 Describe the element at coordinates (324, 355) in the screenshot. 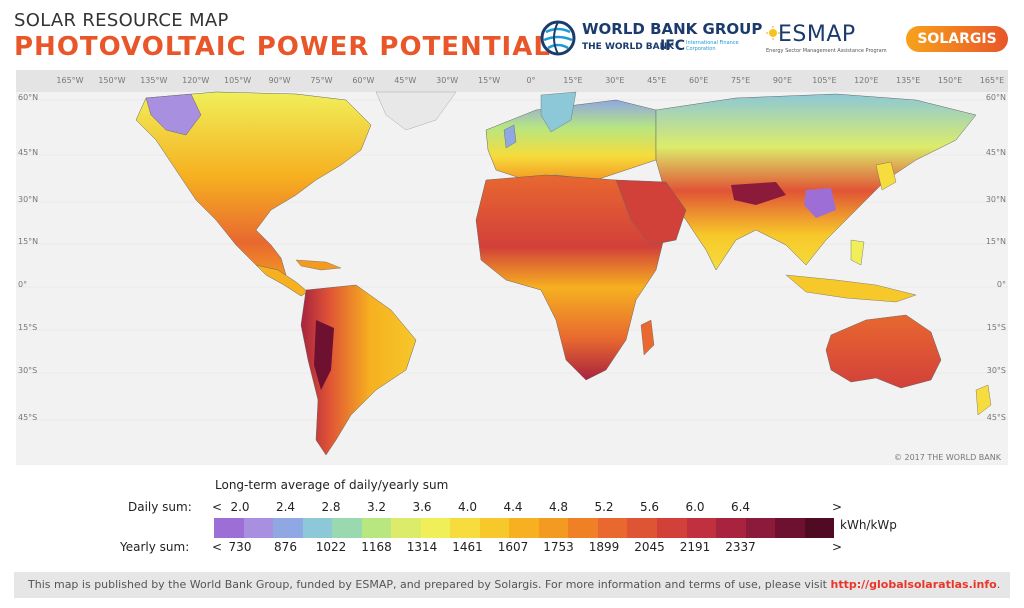

I see `atacama` at that location.